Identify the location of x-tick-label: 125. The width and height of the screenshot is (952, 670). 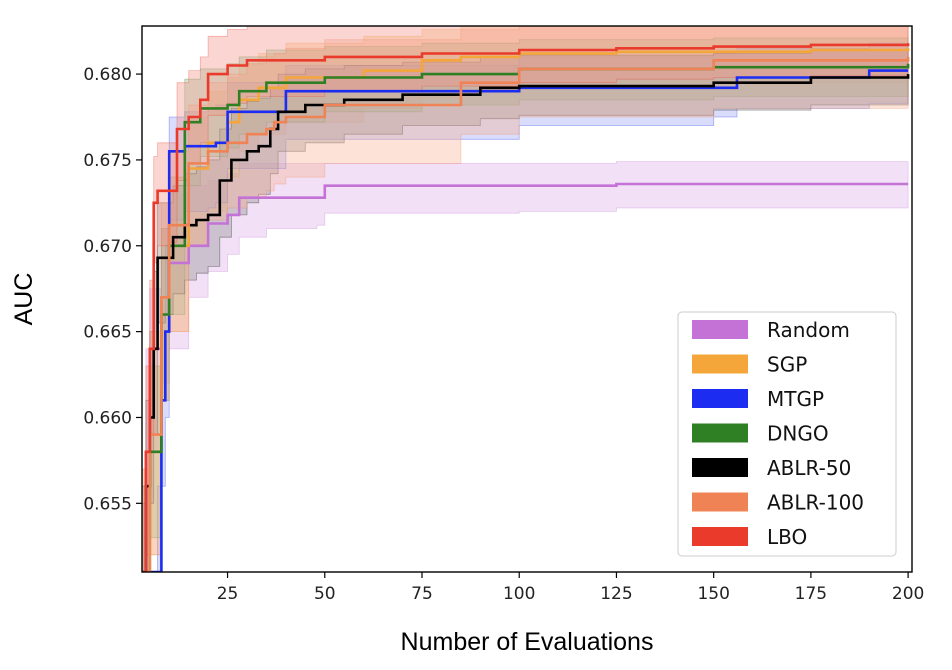
(616, 594).